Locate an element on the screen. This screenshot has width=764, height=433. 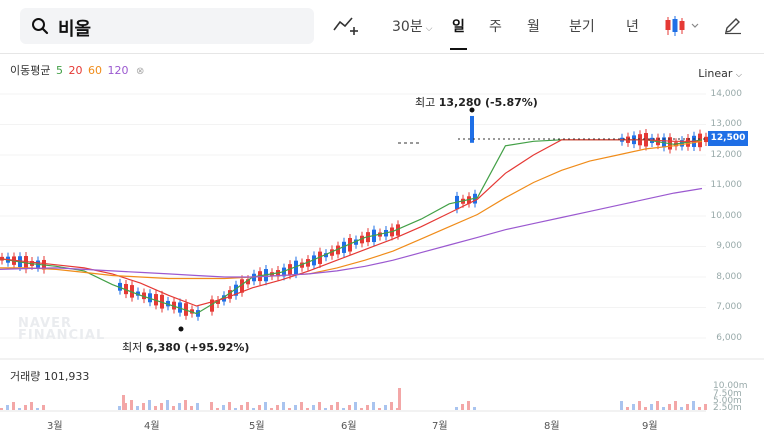
search-query: 비올 is located at coordinates (75, 29).